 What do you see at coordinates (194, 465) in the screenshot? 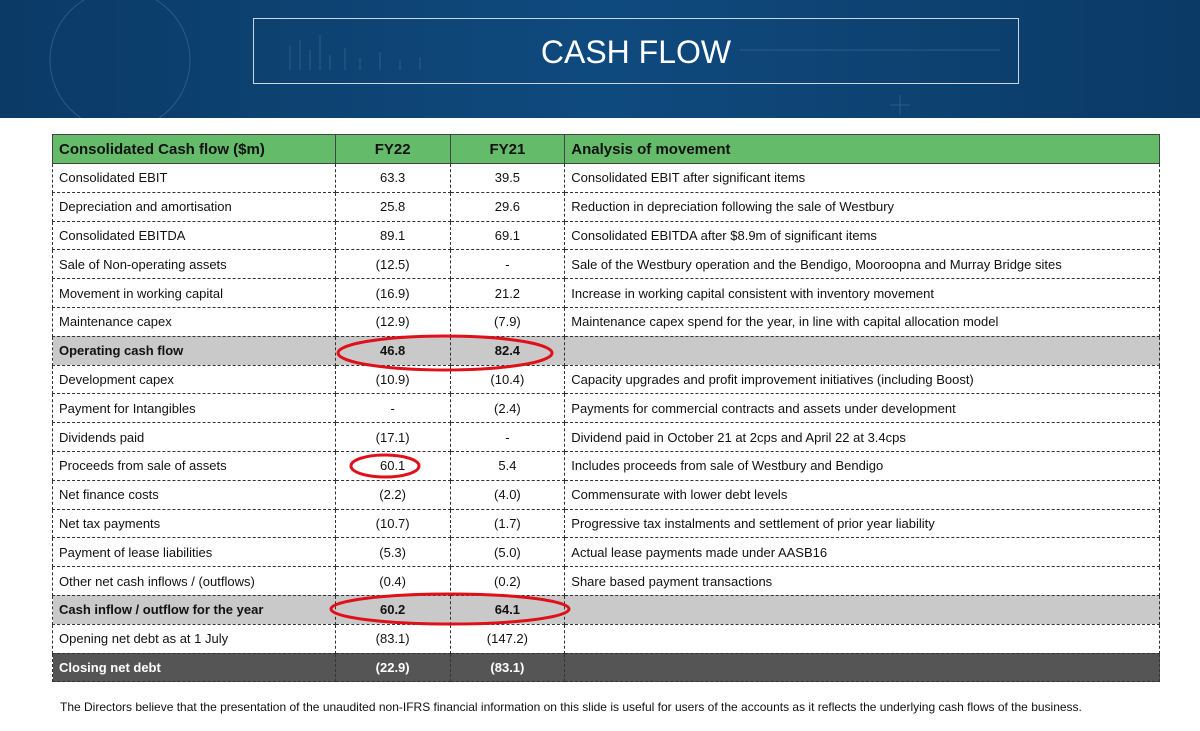
I see `row-label: Proceeds from sale of assets` at bounding box center [194, 465].